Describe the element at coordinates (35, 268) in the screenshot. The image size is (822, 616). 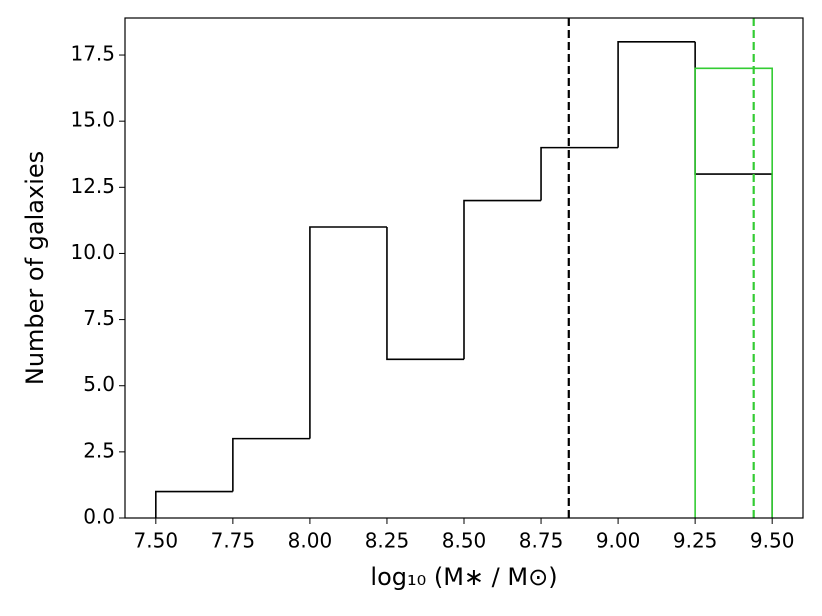
I see `y-axis-label: Number of galaxies` at that location.